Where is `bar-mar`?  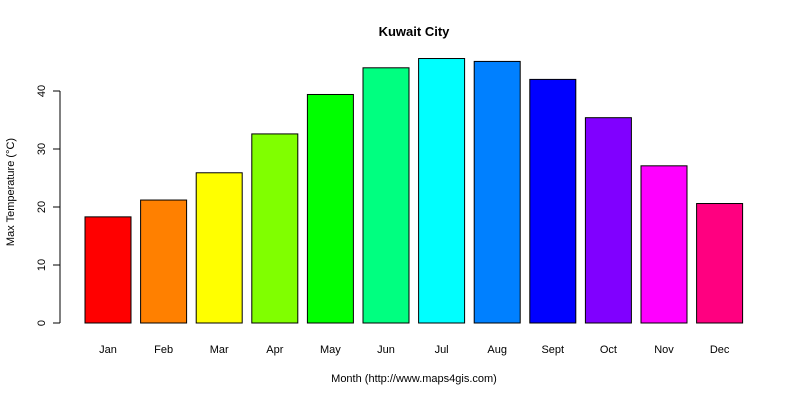 bar-mar is located at coordinates (219, 248).